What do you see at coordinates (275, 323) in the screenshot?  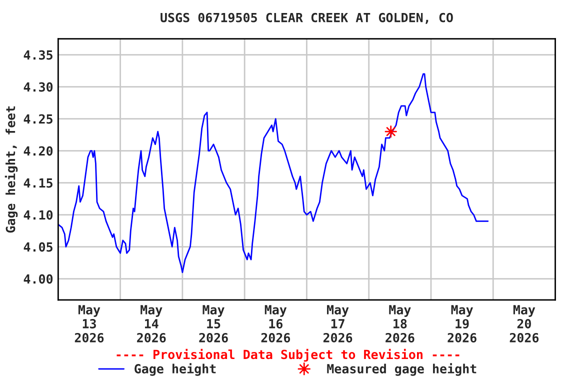 I see `x-tick-label: May 16 2026` at bounding box center [275, 323].